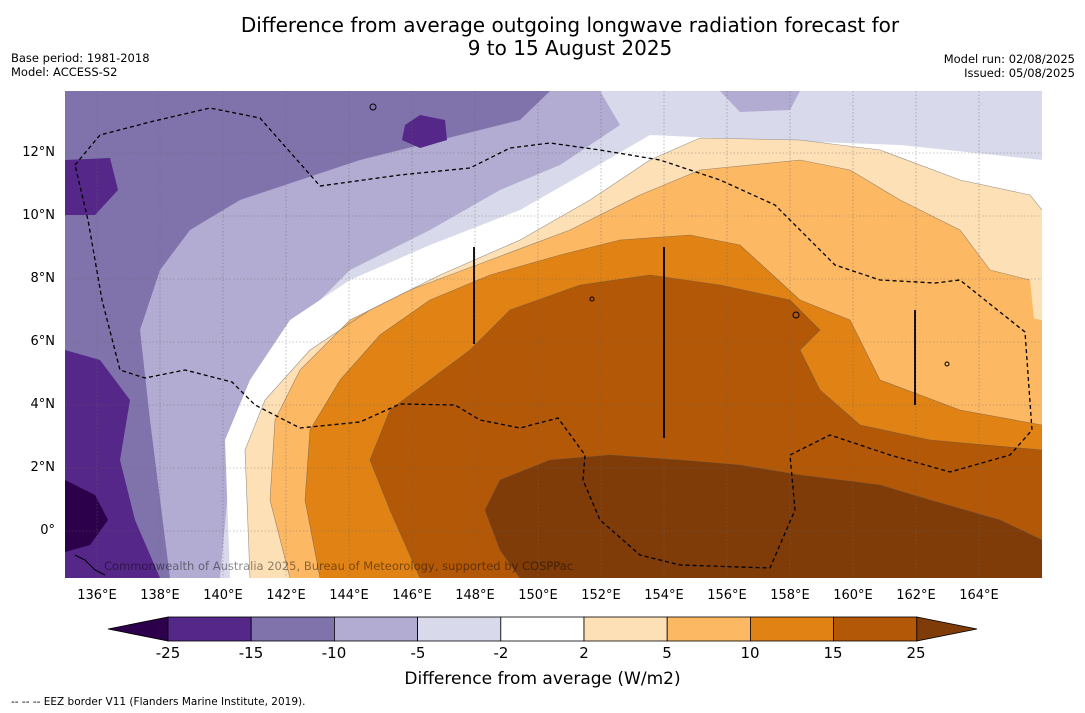 This screenshot has height=713, width=1085. What do you see at coordinates (91, 186) in the screenshot?
I see `field-neg15b` at bounding box center [91, 186].